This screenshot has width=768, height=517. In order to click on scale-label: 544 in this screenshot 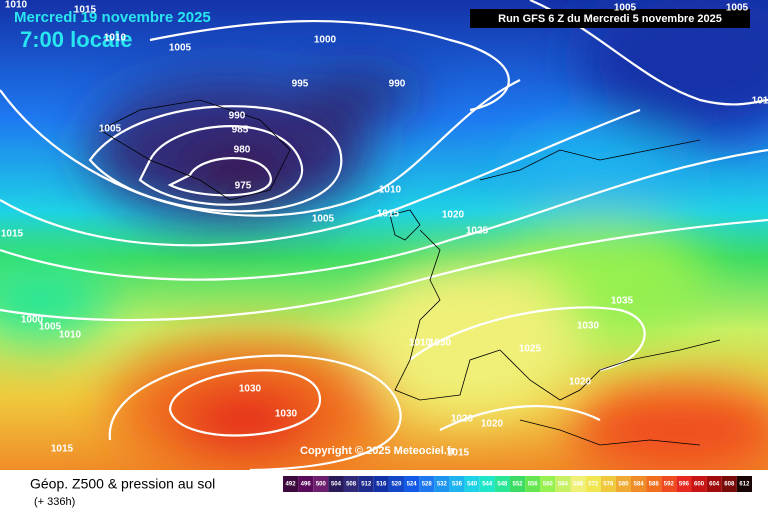, I will do `click(487, 485)`.